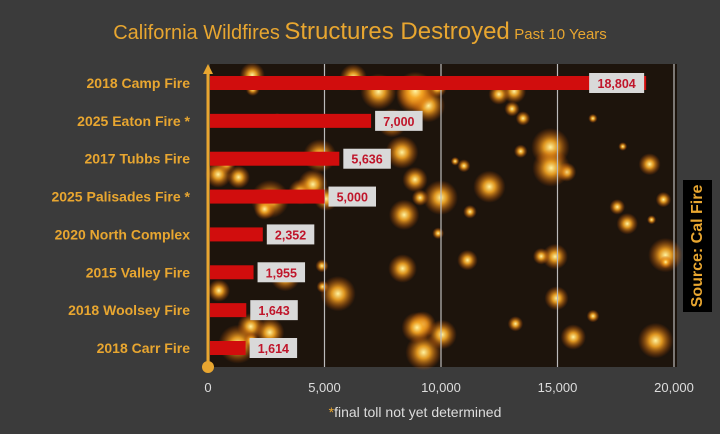  What do you see at coordinates (560, 34) in the screenshot?
I see `title-part-3: Past 10 Years` at bounding box center [560, 34].